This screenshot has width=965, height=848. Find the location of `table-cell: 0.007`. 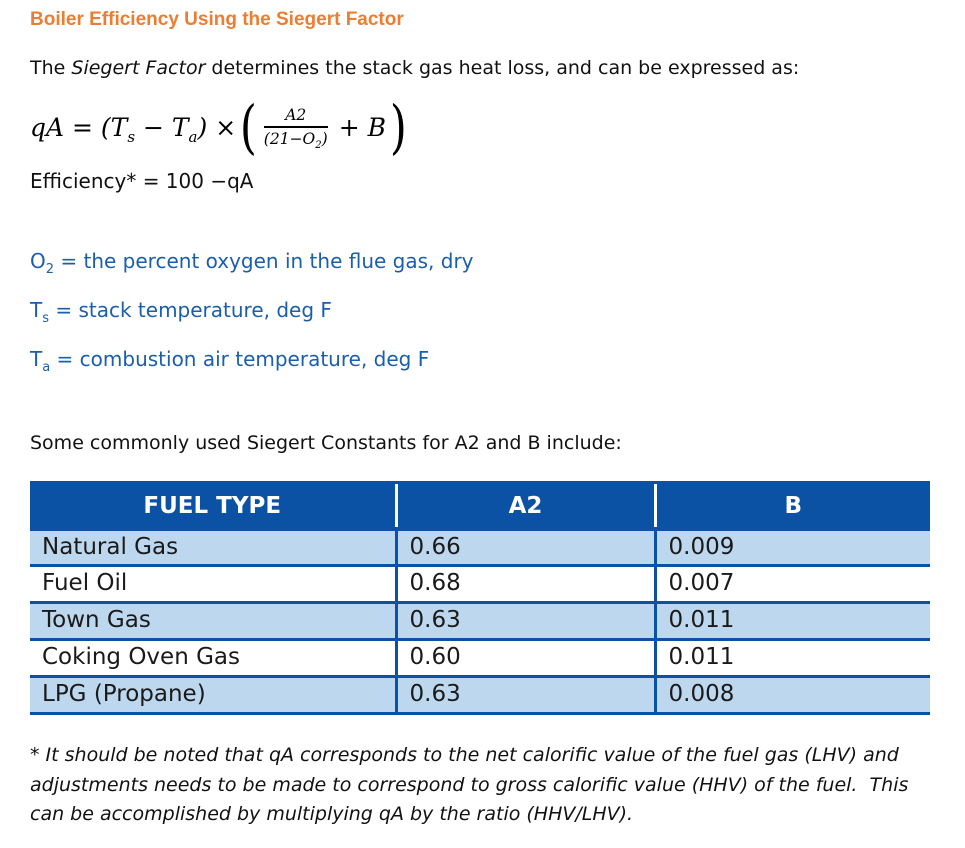

table-cell: 0.007 is located at coordinates (791, 585).